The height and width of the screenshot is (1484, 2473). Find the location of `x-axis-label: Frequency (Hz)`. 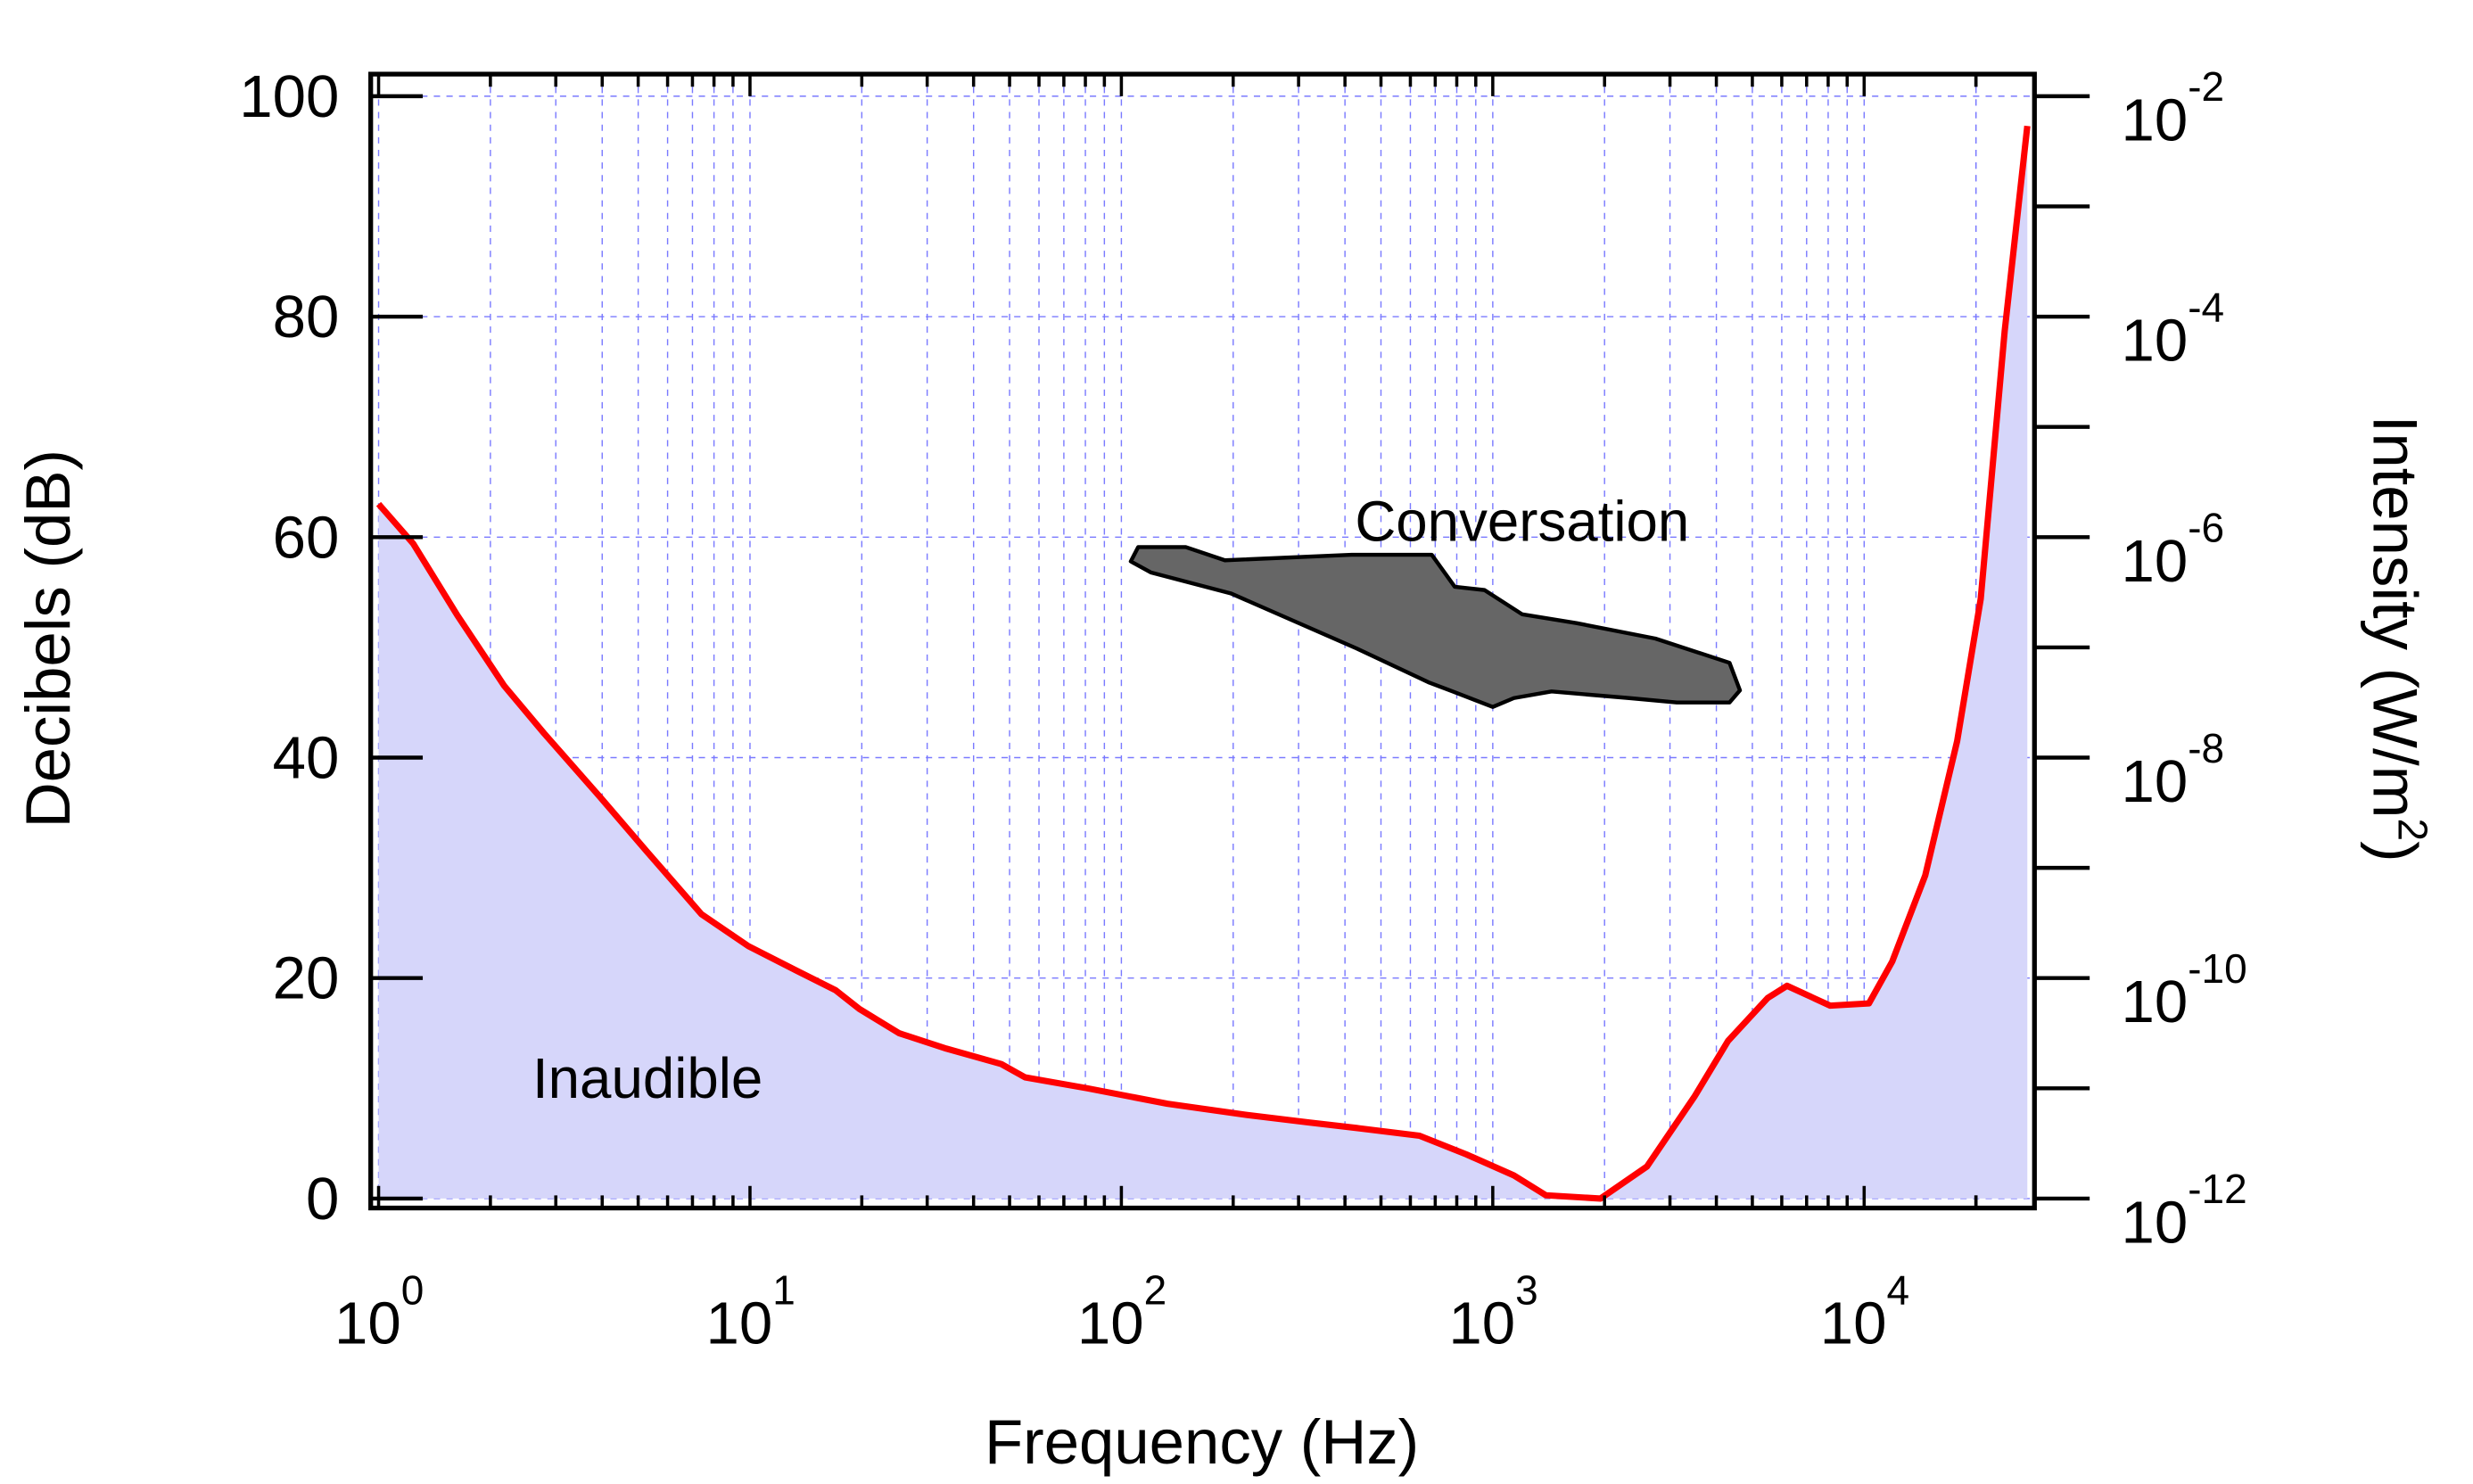

x-axis-label: Frequency (Hz) is located at coordinates (1202, 1441).